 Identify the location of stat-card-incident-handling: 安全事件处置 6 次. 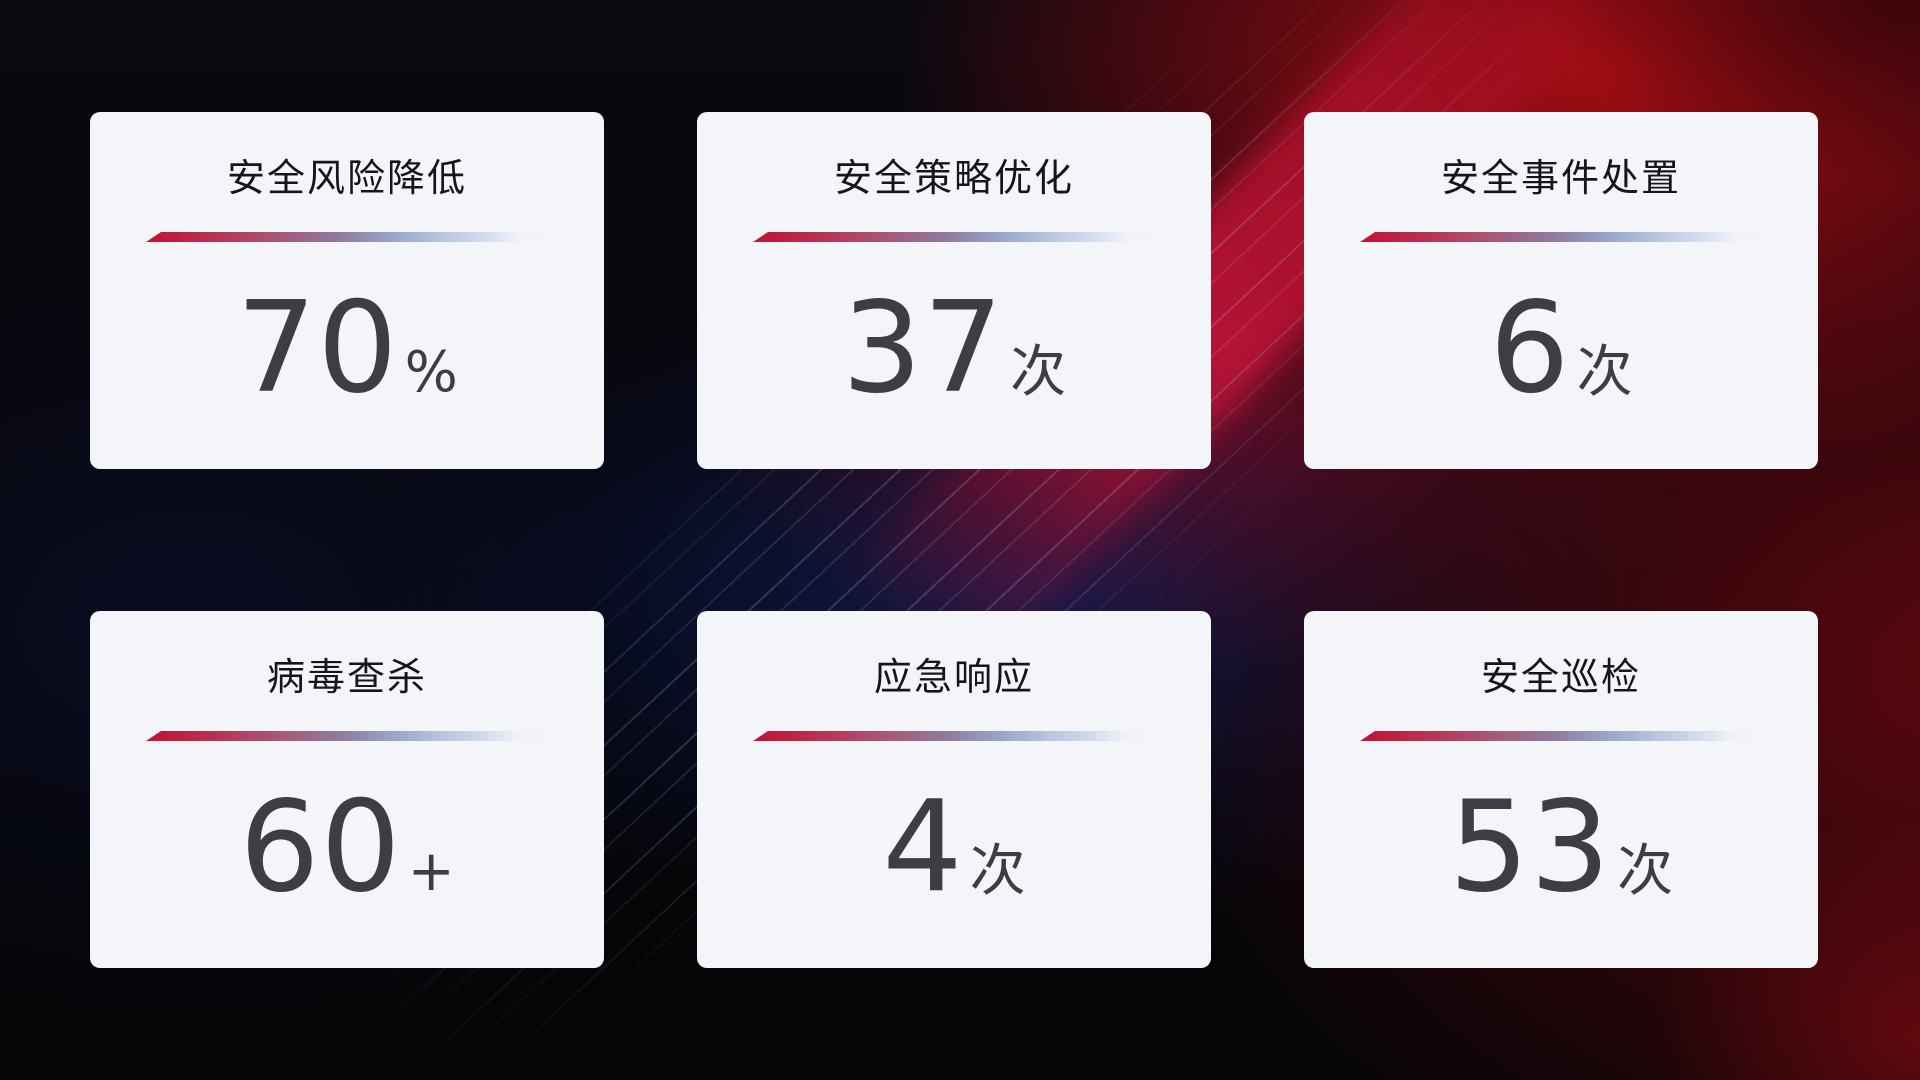
(1561, 290).